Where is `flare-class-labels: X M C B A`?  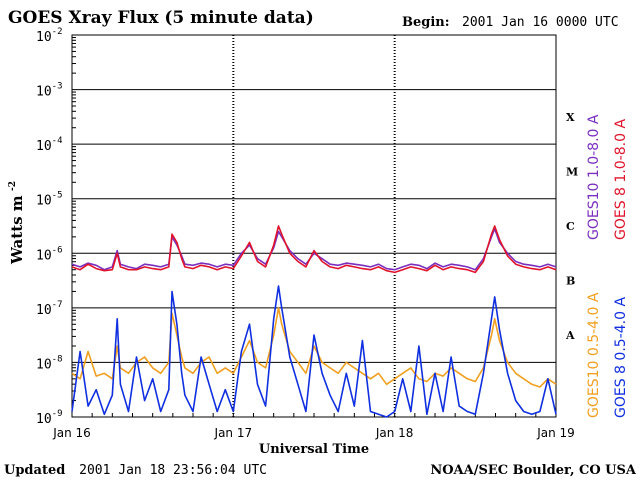
flare-class-labels: X M C B A is located at coordinates (571, 226).